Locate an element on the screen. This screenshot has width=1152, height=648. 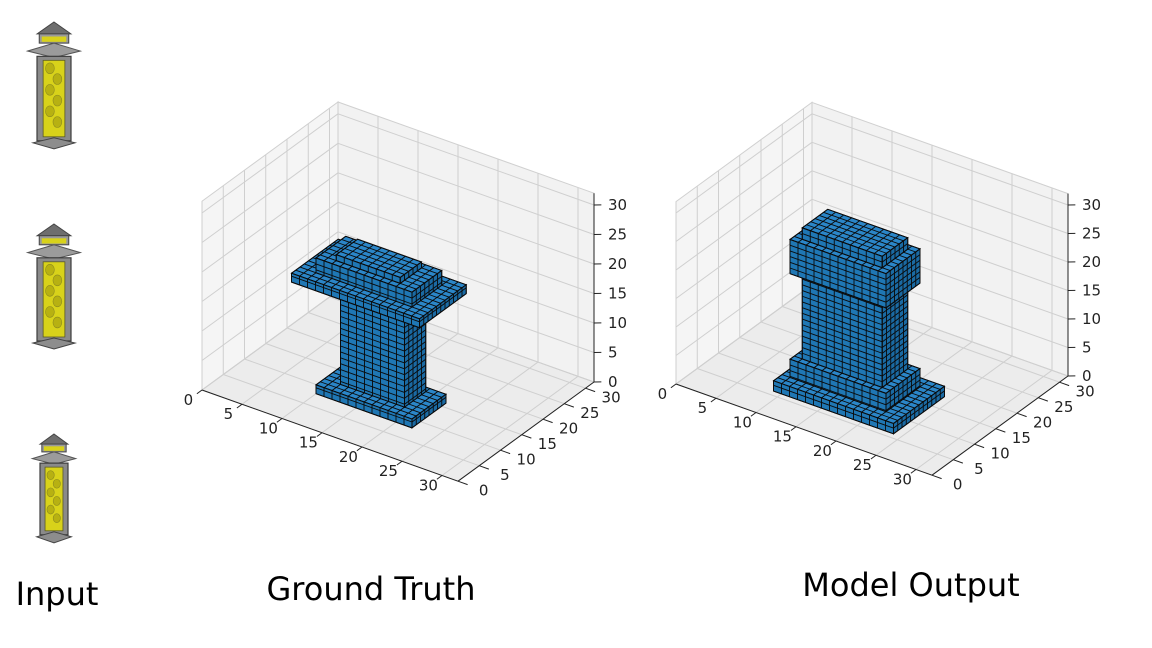
x-tick-label: 0 is located at coordinates (189, 400).